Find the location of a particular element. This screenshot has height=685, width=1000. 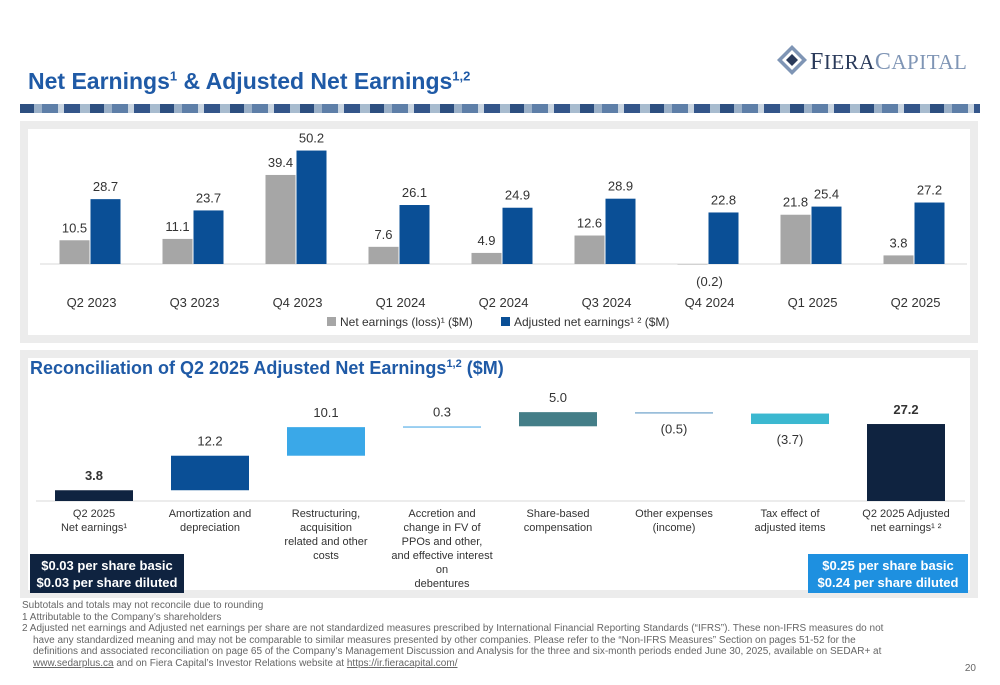

x-tick-label: acquisition is located at coordinates (326, 528).